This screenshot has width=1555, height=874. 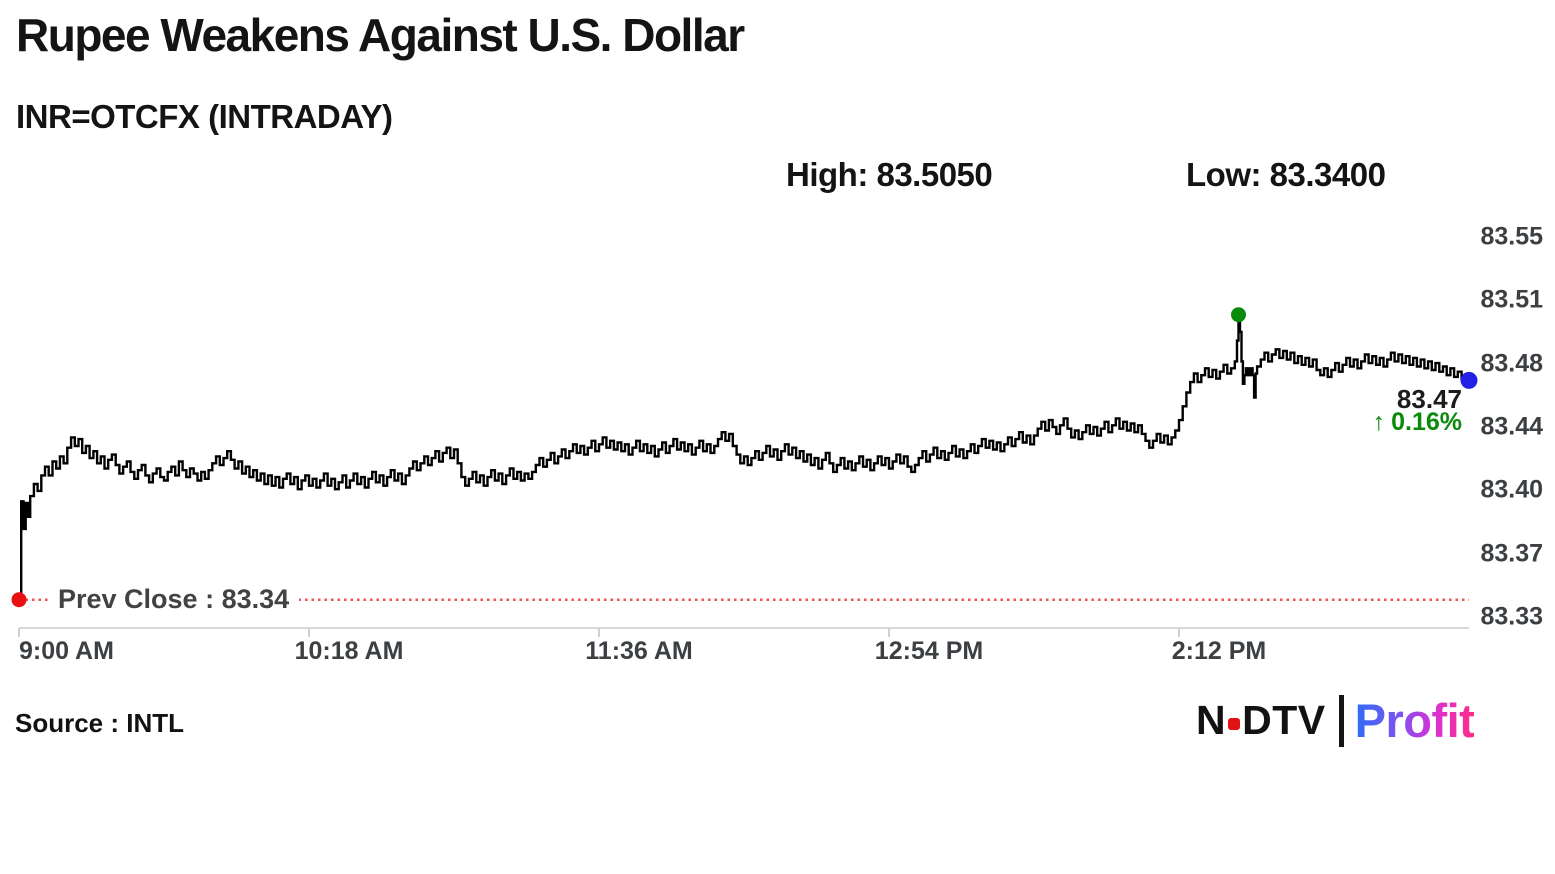 What do you see at coordinates (1511, 236) in the screenshot?
I see `y-tick-label: 83.55` at bounding box center [1511, 236].